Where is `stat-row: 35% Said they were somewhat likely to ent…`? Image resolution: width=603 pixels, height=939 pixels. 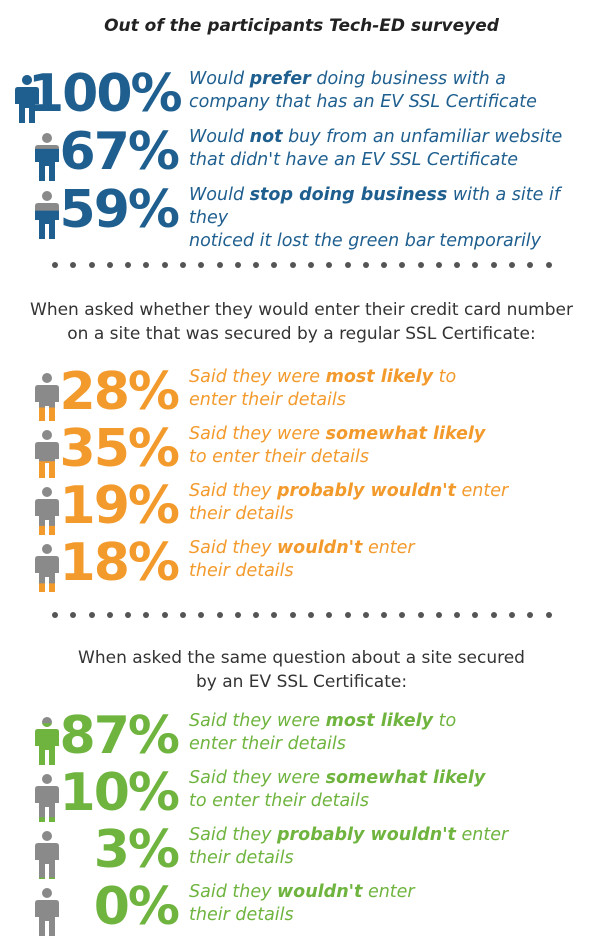
stat-row: 35% Said they were somewhat likely to ent… is located at coordinates (301, 450).